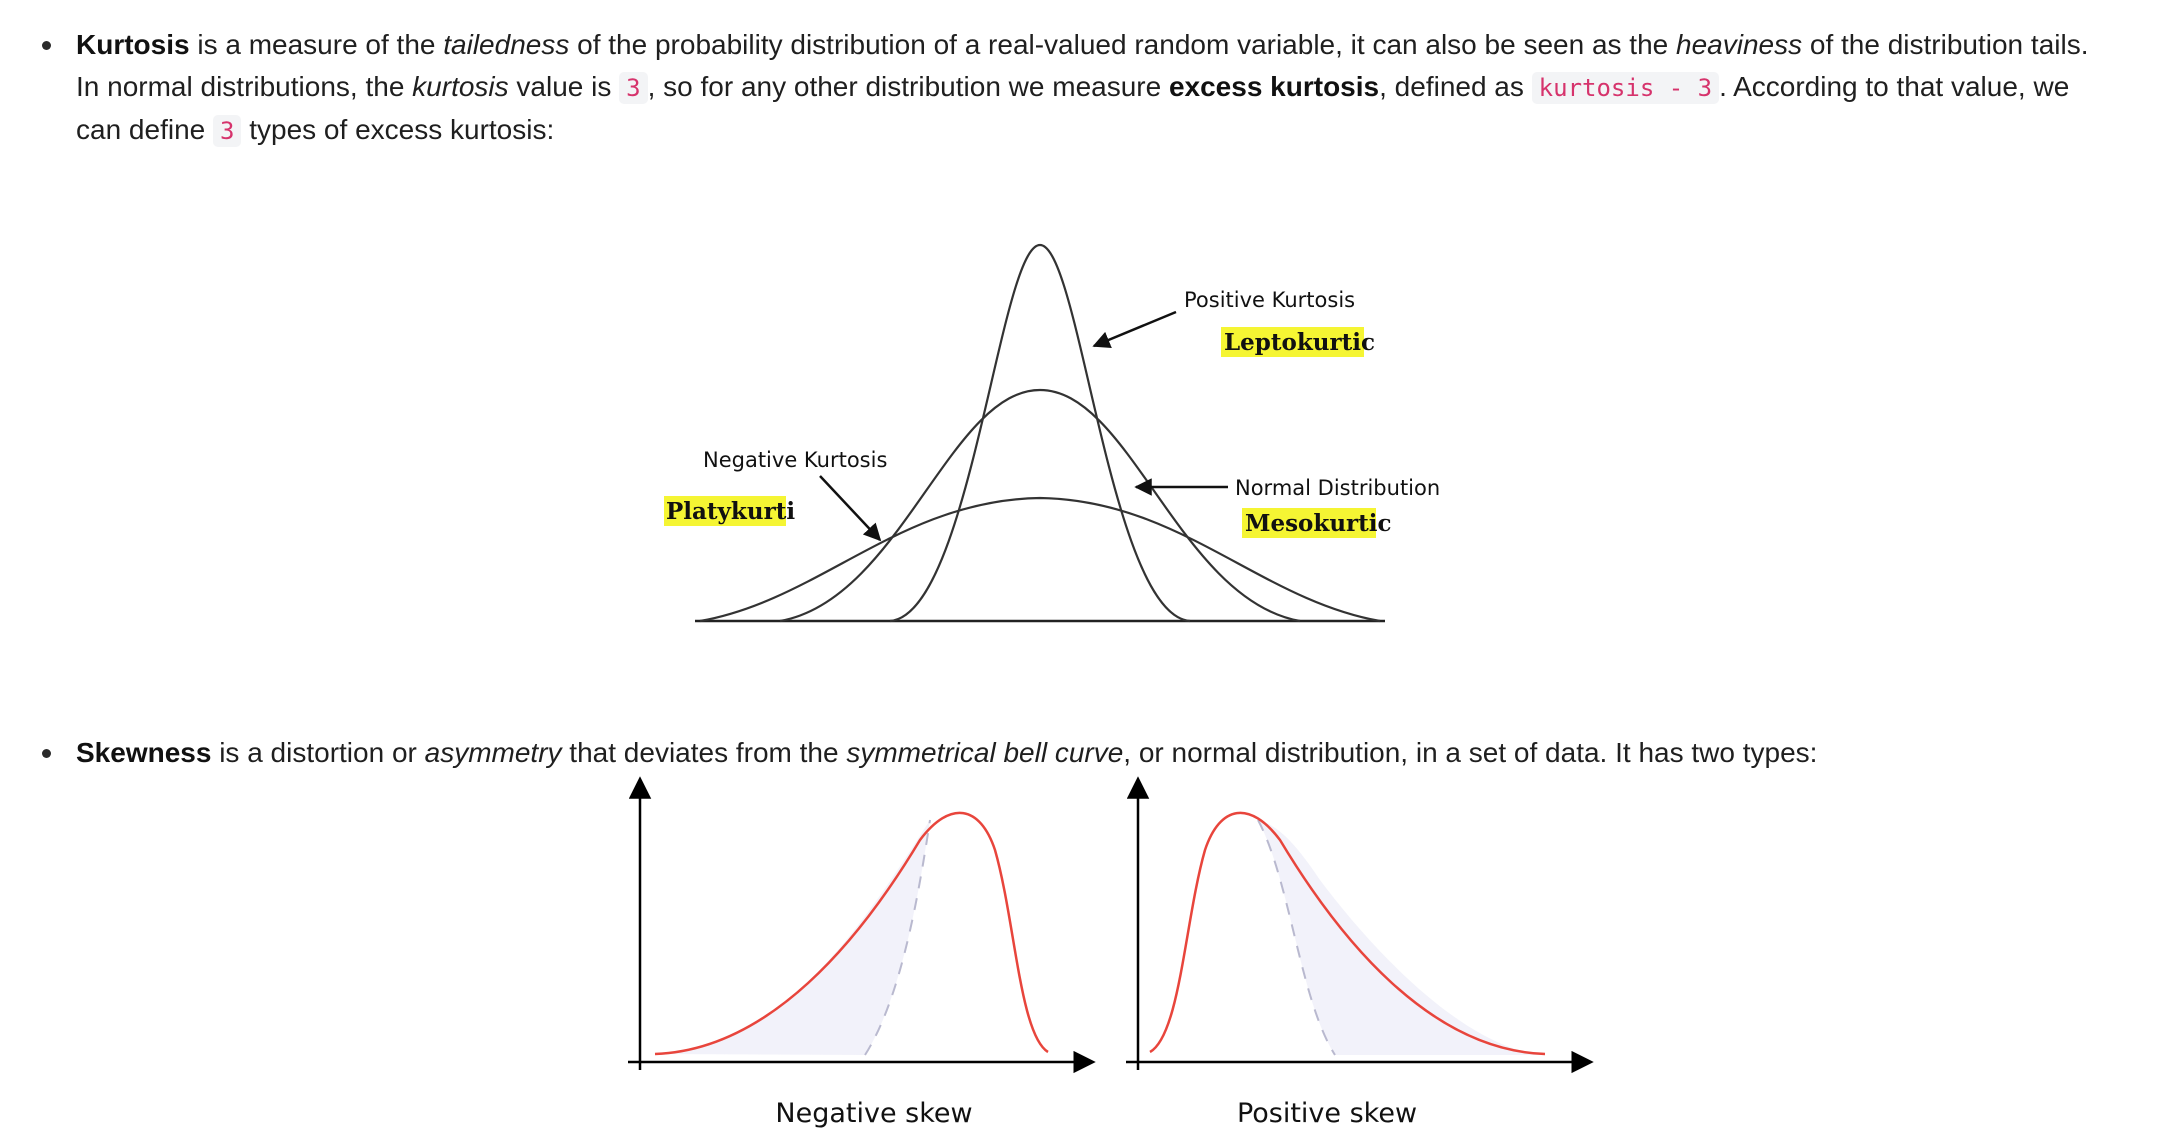 This screenshot has height=1138, width=2158. I want to click on negative-skew-caption: Negative skew, so click(873, 1113).